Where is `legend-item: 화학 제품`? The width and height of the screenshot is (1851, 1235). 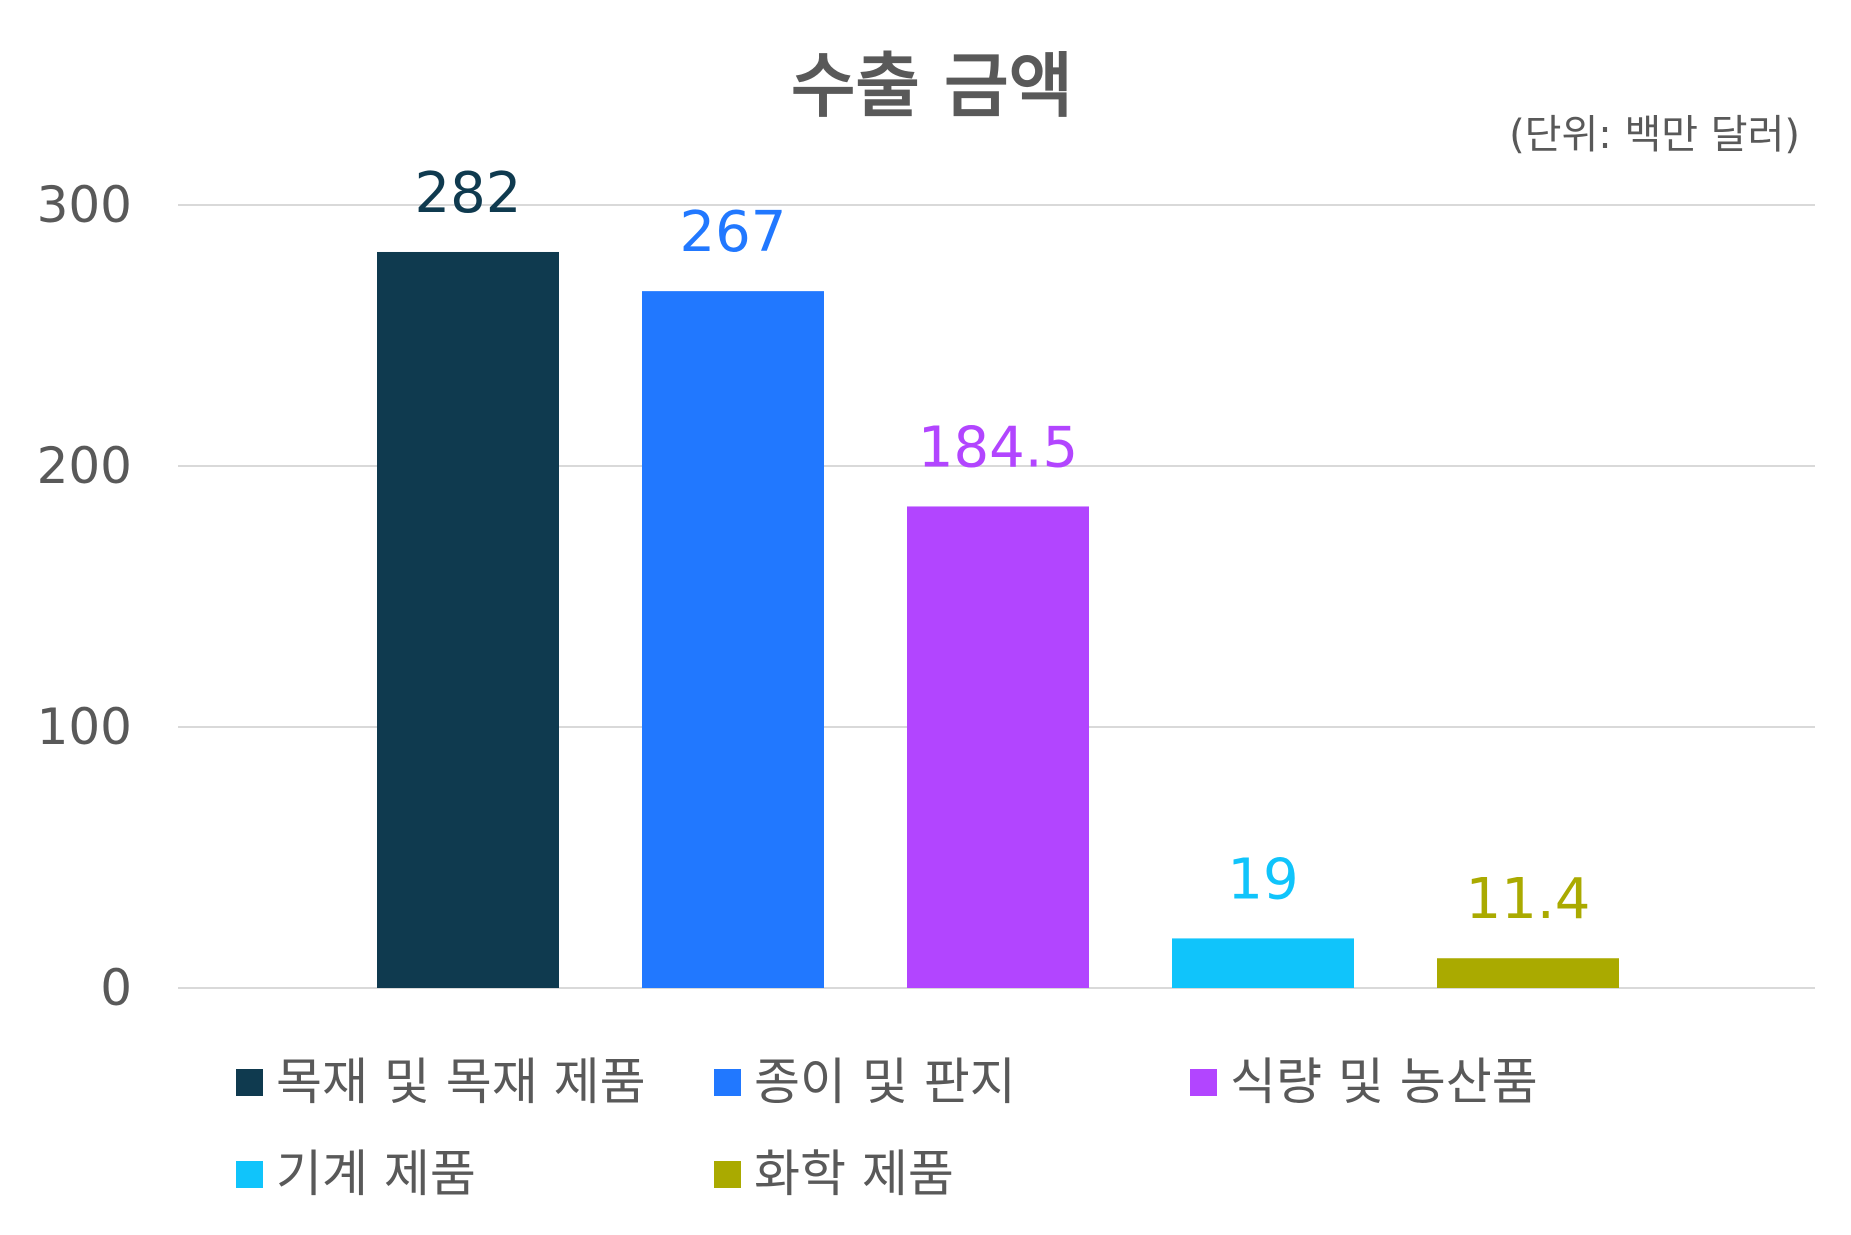 legend-item: 화학 제품 is located at coordinates (834, 1174).